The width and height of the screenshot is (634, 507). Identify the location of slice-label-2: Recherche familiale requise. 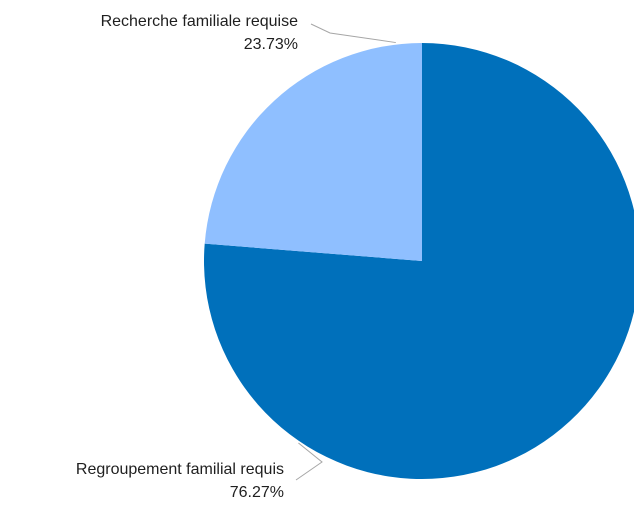
(200, 21).